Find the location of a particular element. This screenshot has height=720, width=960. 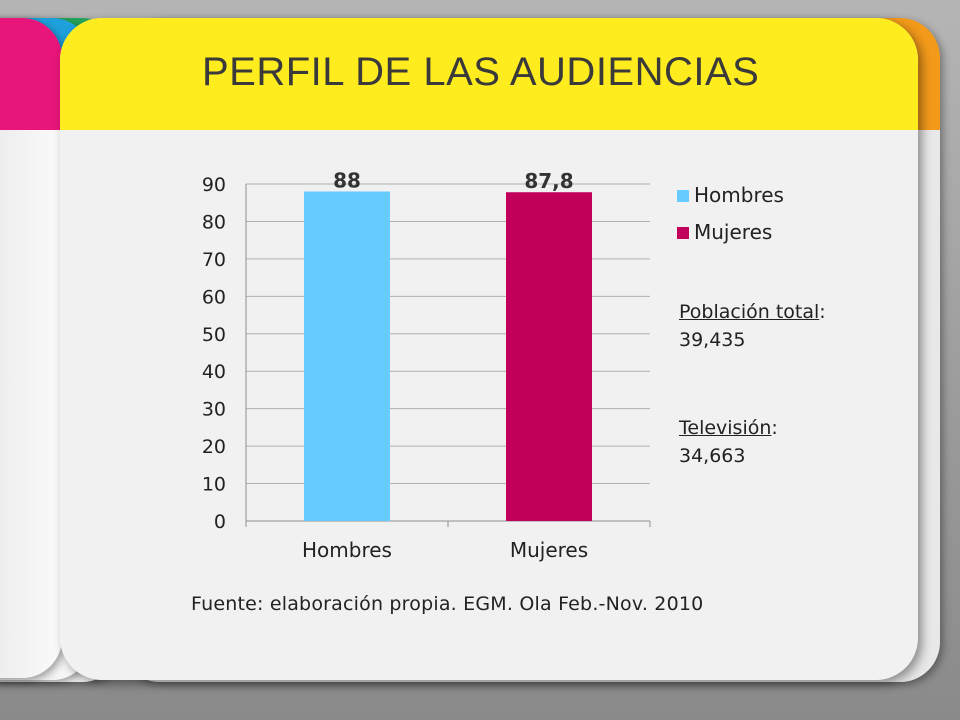

x-tick-label: Hombres is located at coordinates (347, 550).